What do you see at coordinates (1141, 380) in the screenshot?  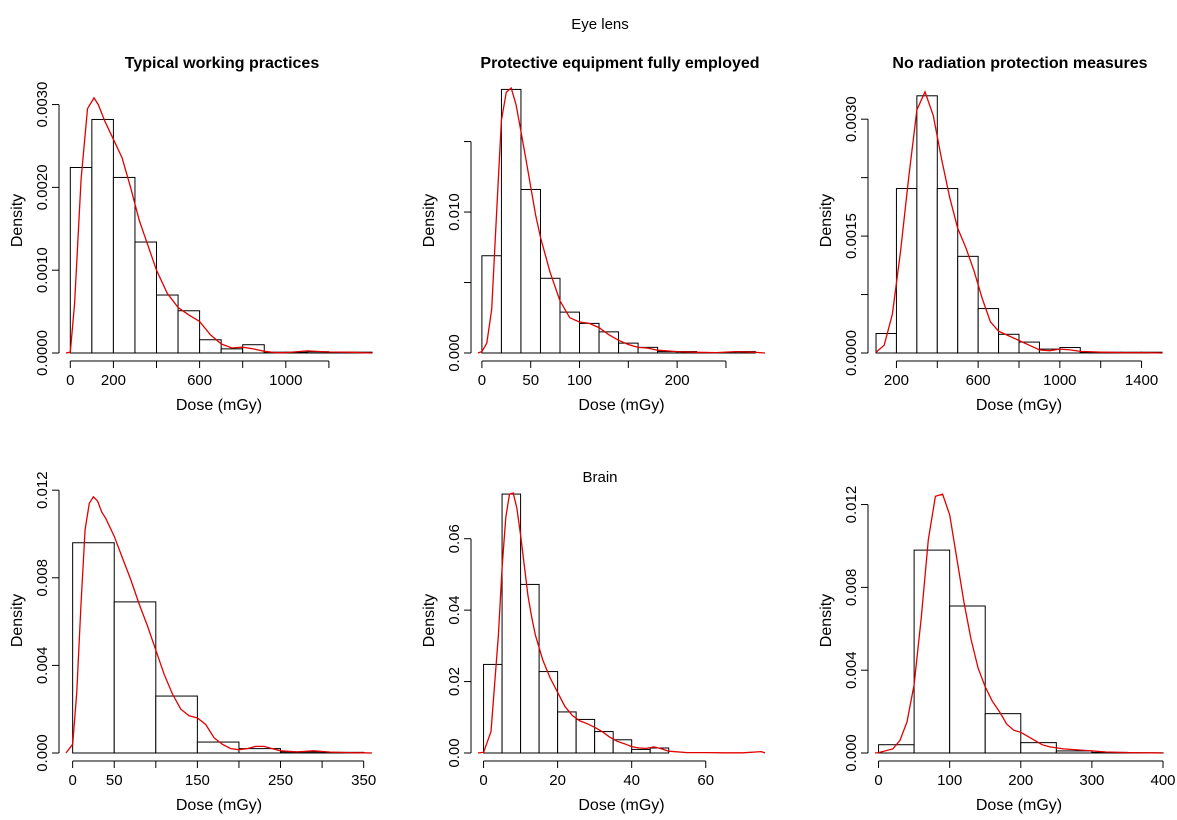 I see `x-tick-label: 1400` at bounding box center [1141, 380].